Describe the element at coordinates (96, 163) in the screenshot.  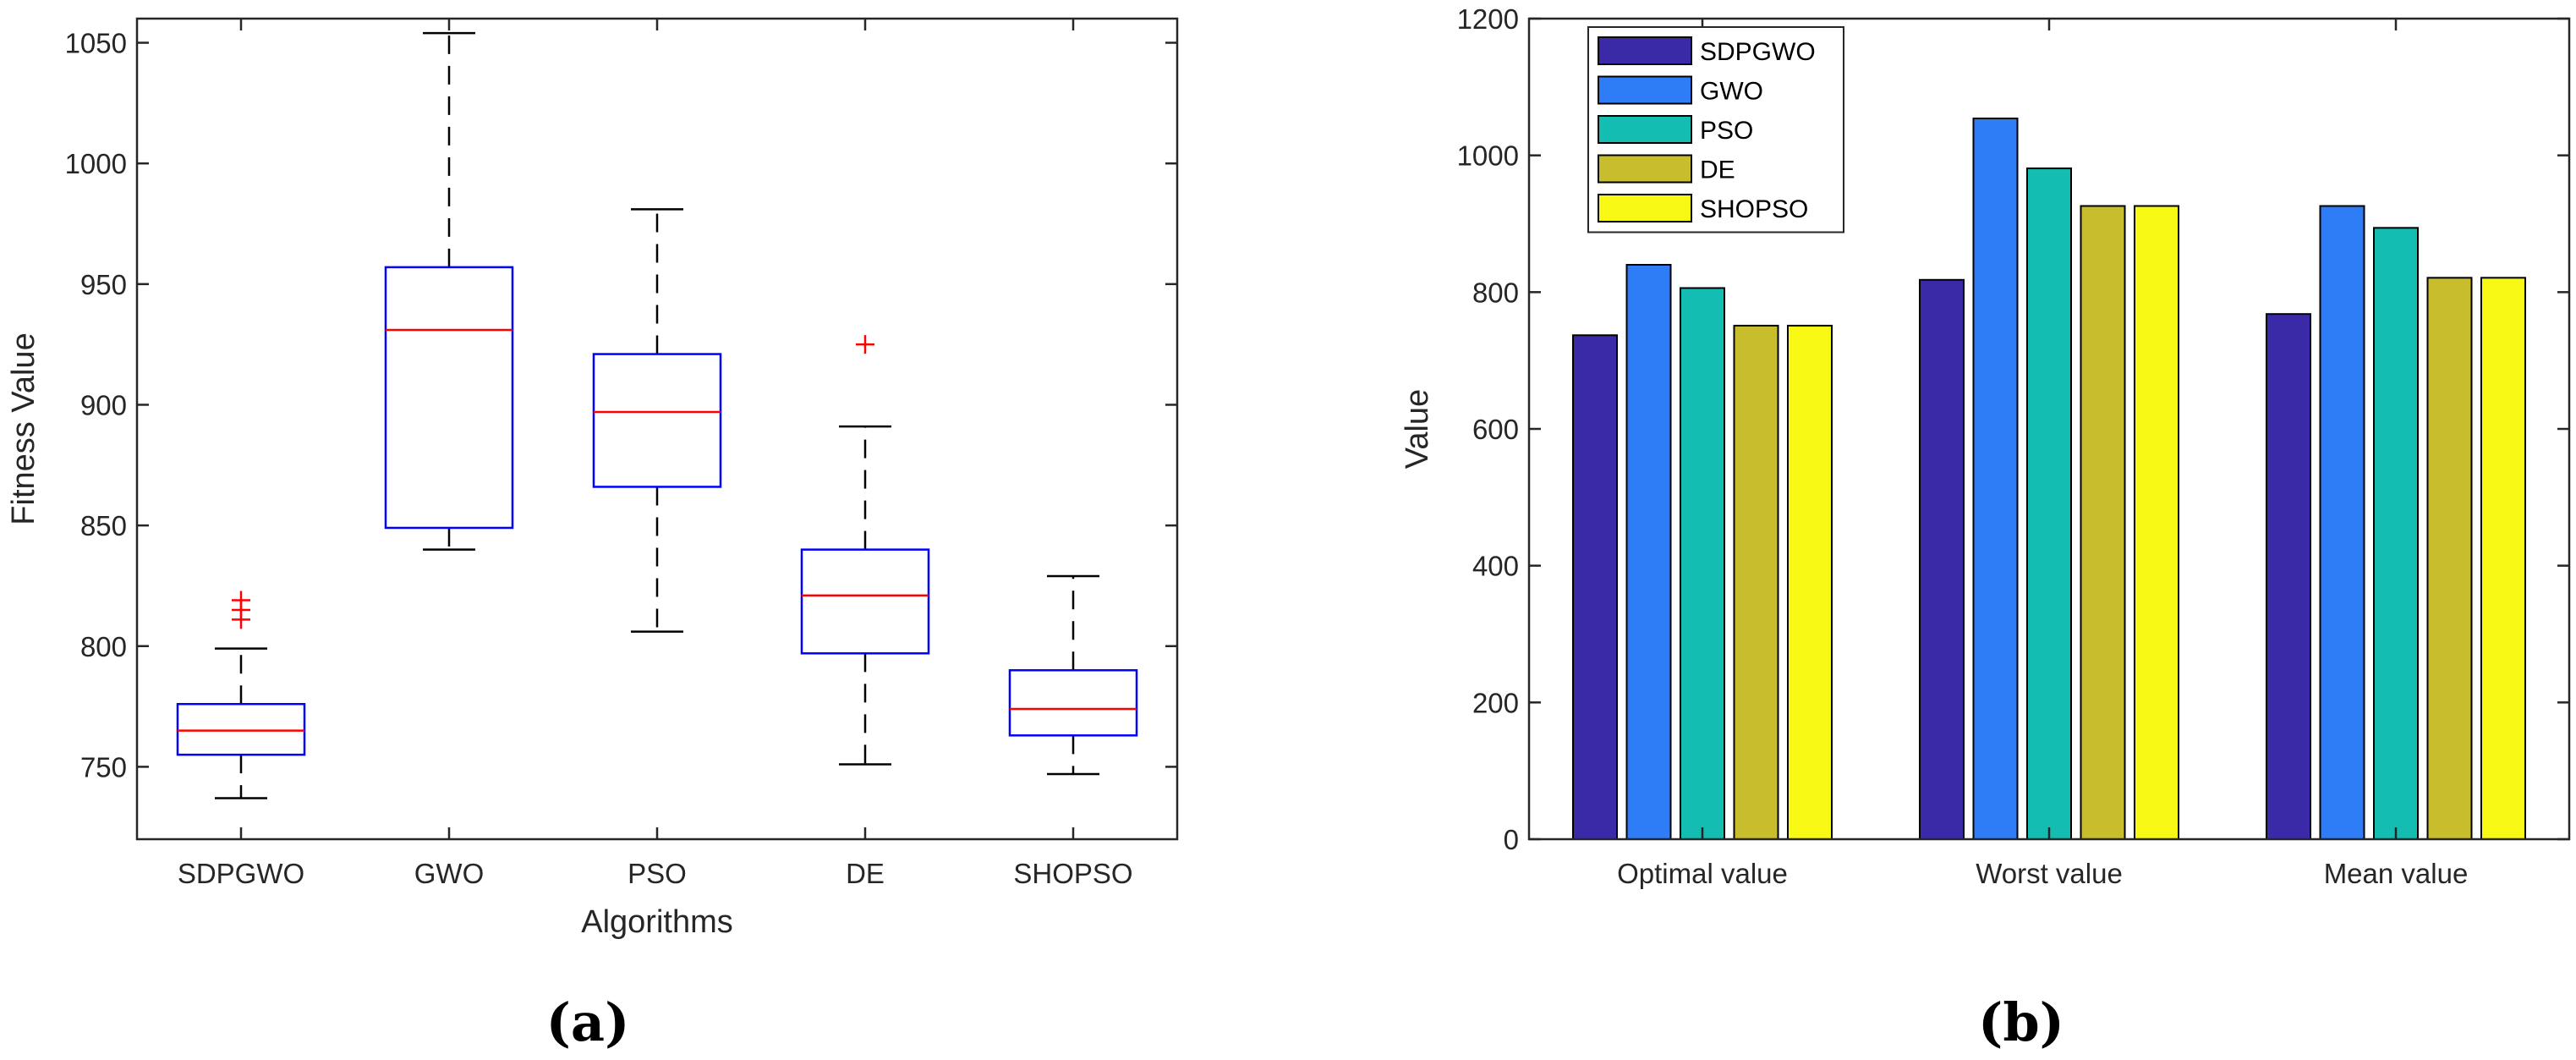
I see `boxplot-ytick-label: 1000` at that location.